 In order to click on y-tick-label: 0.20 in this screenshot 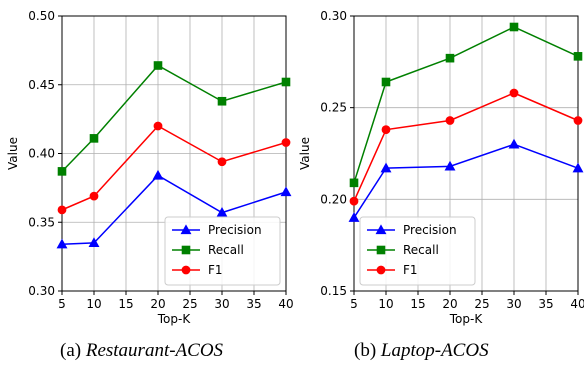, I will do `click(333, 199)`.